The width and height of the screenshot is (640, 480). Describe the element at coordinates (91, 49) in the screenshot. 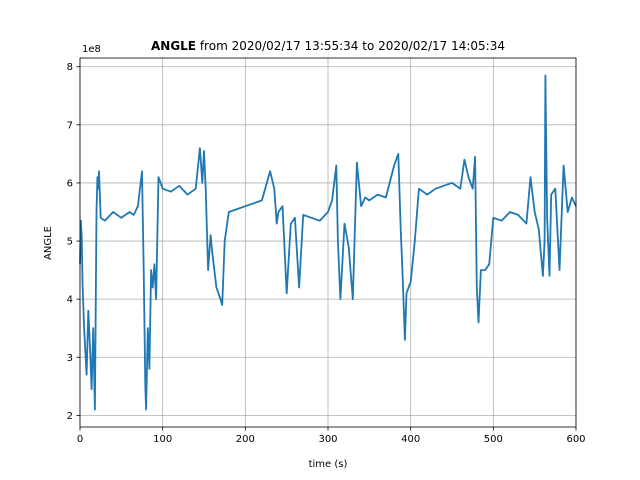

I see `y-offset-label: 1e8` at that location.